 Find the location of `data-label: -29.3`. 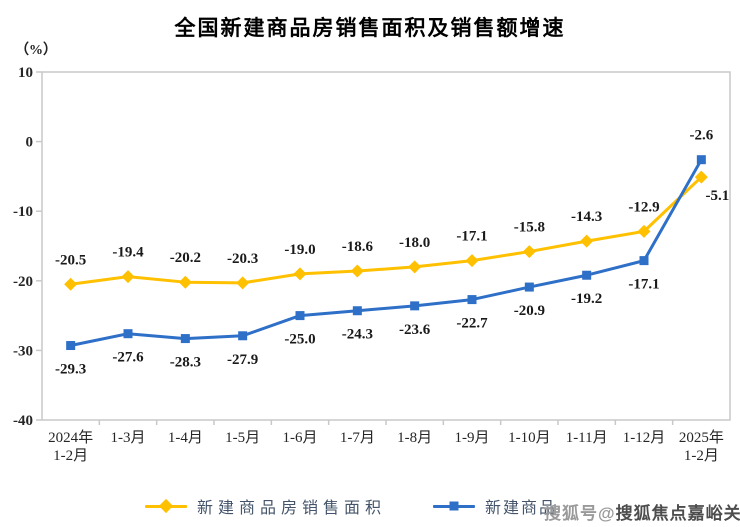

data-label: -29.3 is located at coordinates (70, 370).